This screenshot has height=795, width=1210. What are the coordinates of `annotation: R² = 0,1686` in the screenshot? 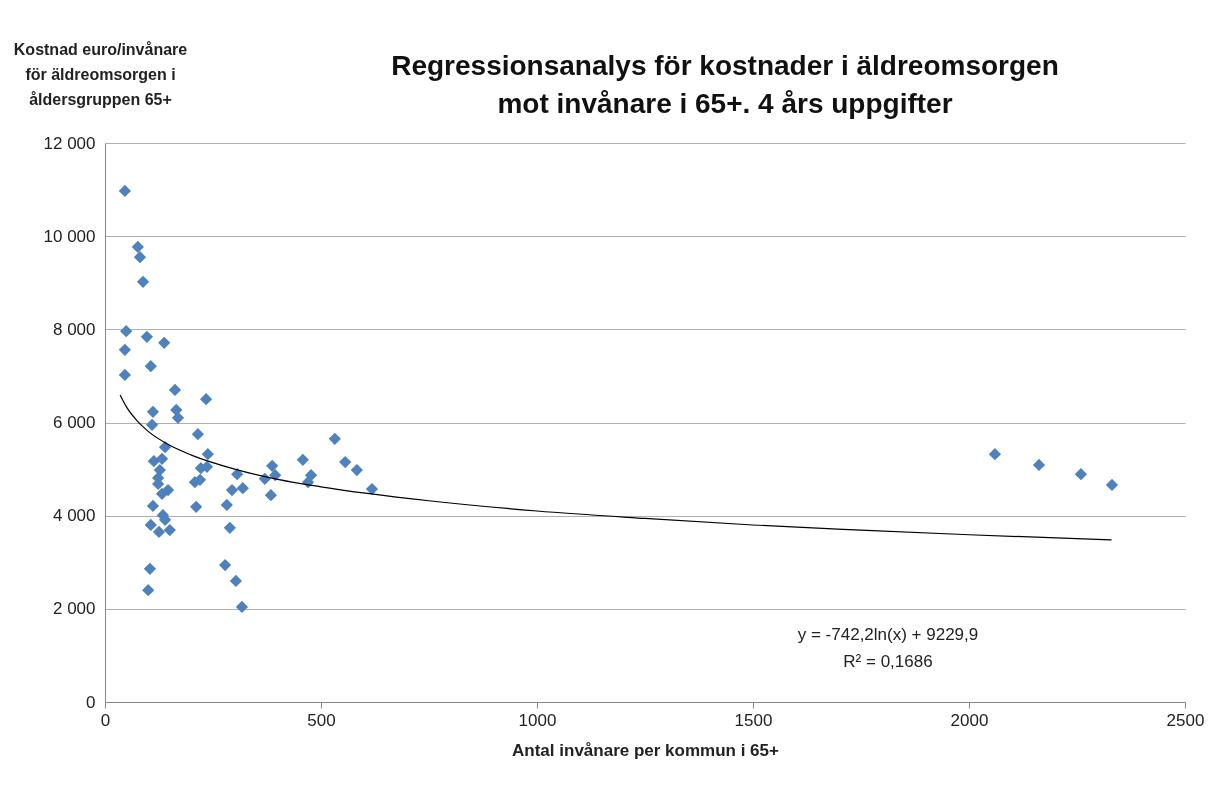 It's located at (888, 661).